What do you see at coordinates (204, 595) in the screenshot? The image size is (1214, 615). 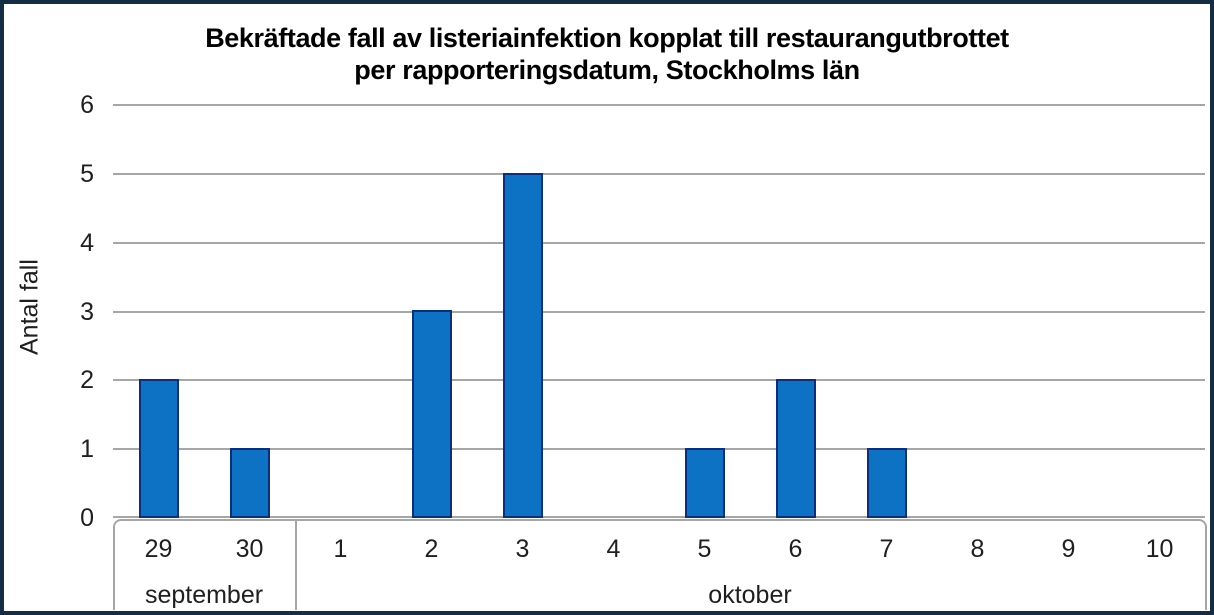 I see `month-label: september` at bounding box center [204, 595].